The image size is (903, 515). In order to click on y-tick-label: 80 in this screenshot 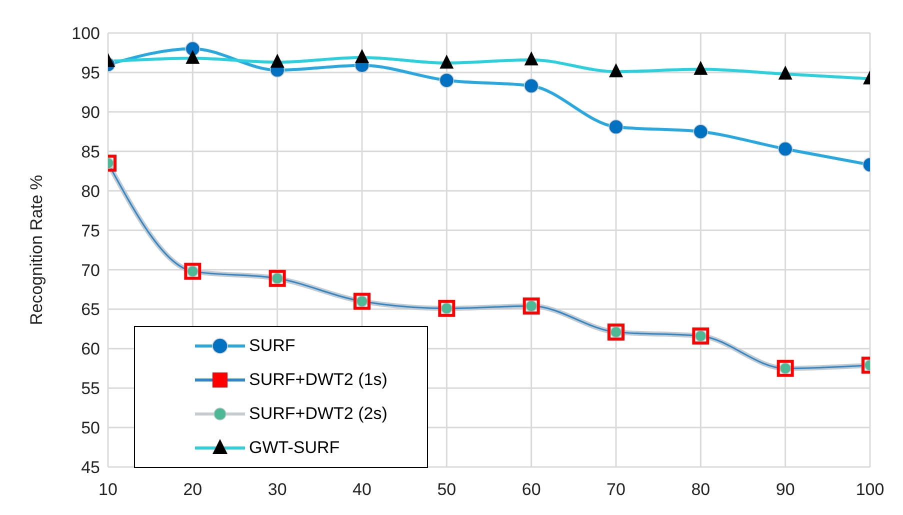, I will do `click(90, 191)`.